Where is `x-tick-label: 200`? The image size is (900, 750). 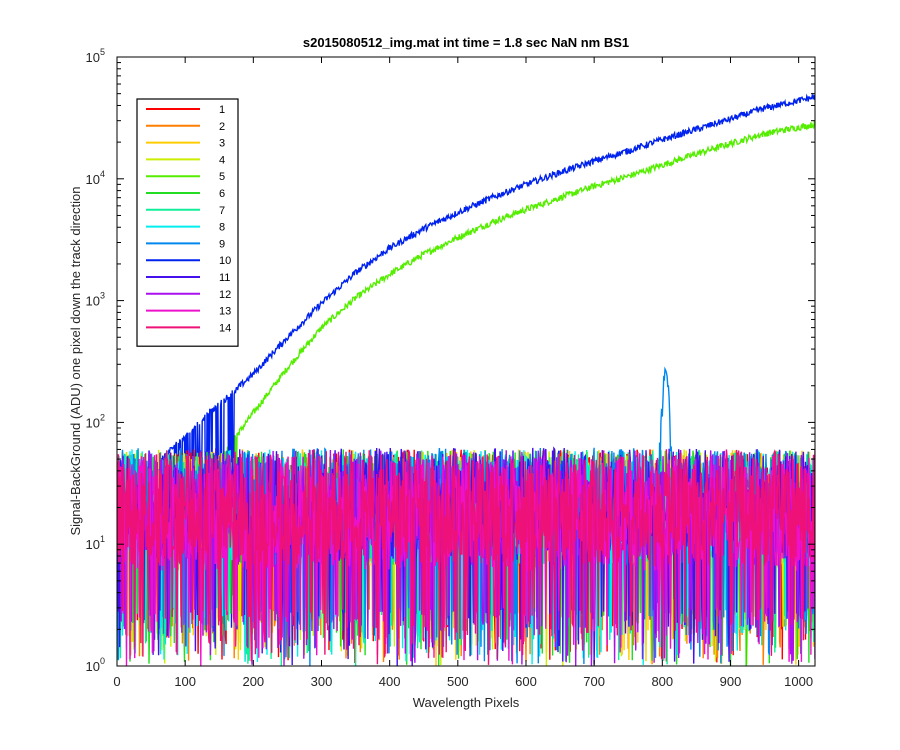
x-tick-label: 200 is located at coordinates (253, 681).